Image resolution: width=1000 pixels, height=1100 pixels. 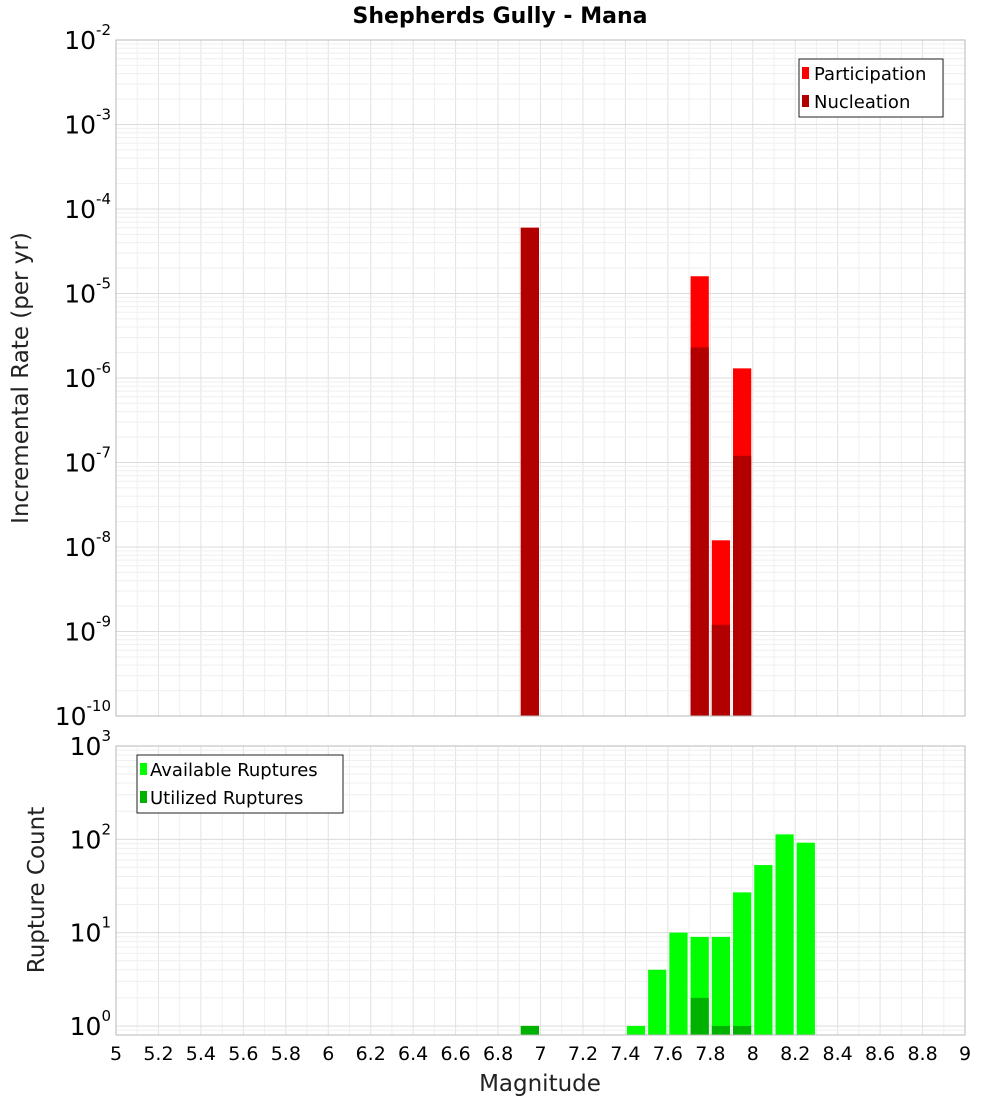 I want to click on count-legend-box, so click(x=240, y=784).